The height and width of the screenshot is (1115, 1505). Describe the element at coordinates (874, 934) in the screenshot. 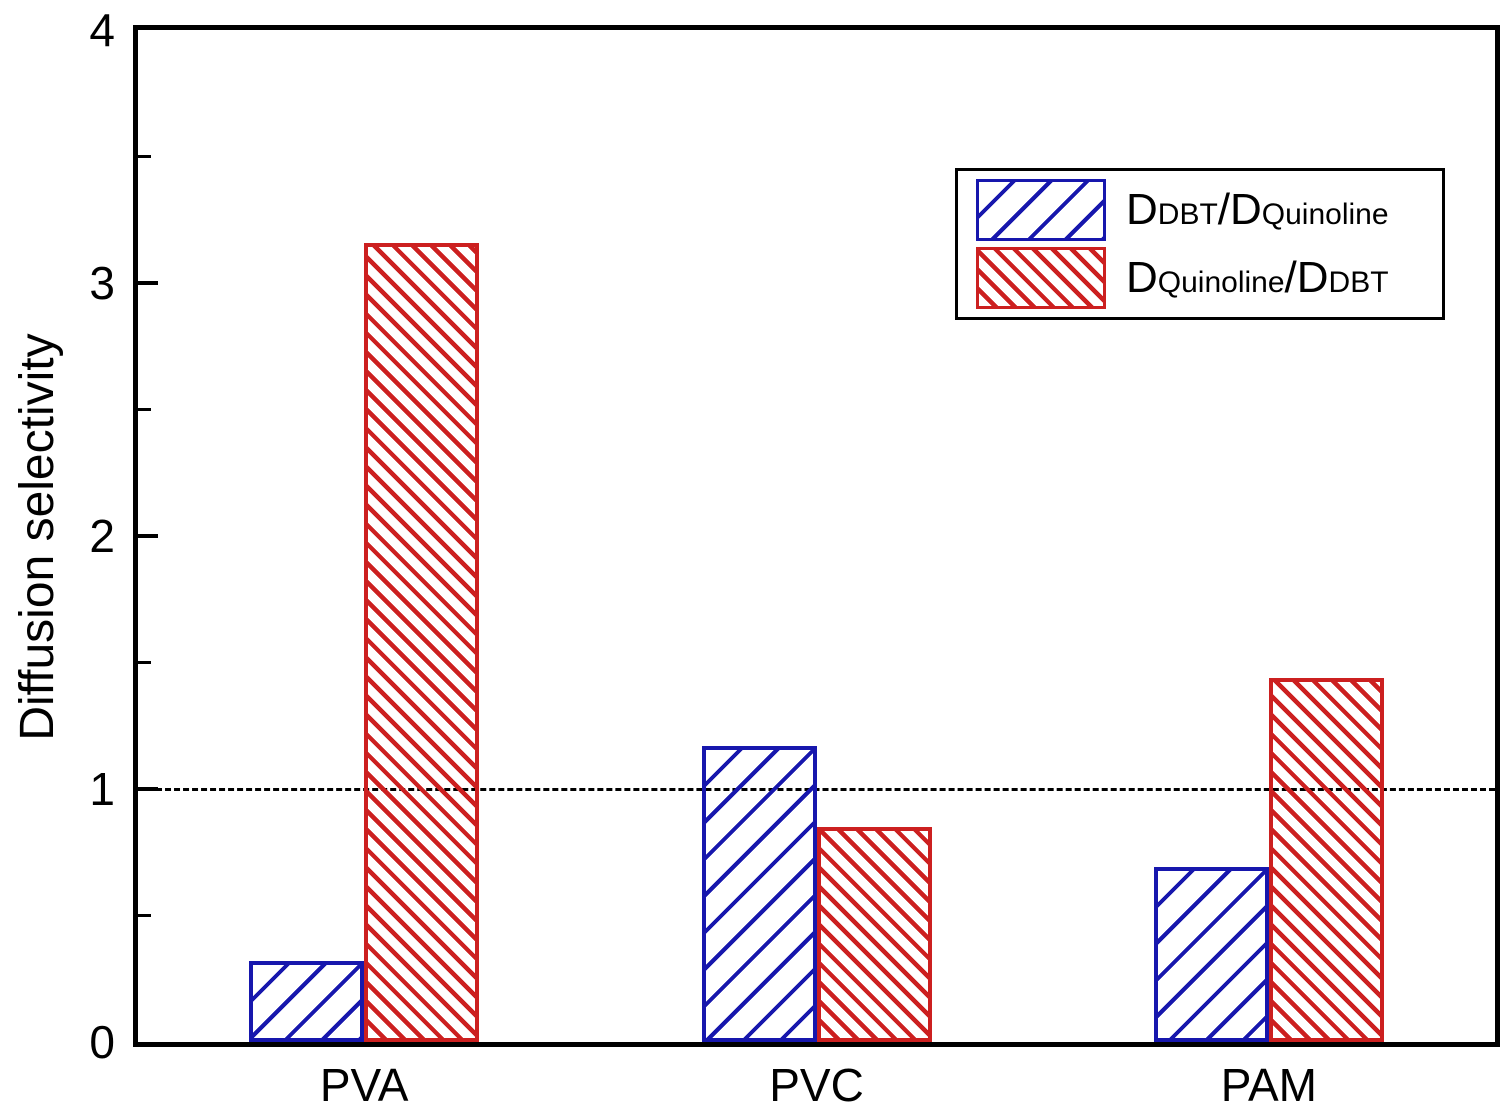

I see `bar-pvc-red` at that location.